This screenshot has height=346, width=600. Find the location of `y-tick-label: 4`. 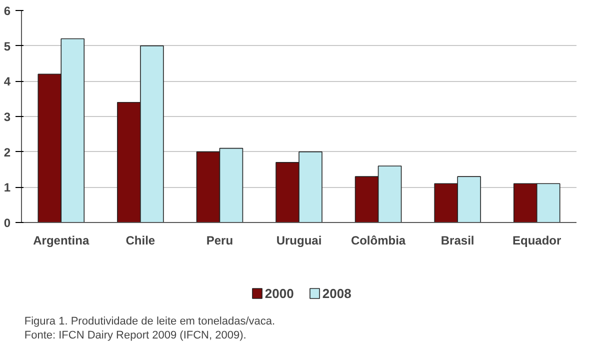

y-tick-label: 4 is located at coordinates (7, 81).